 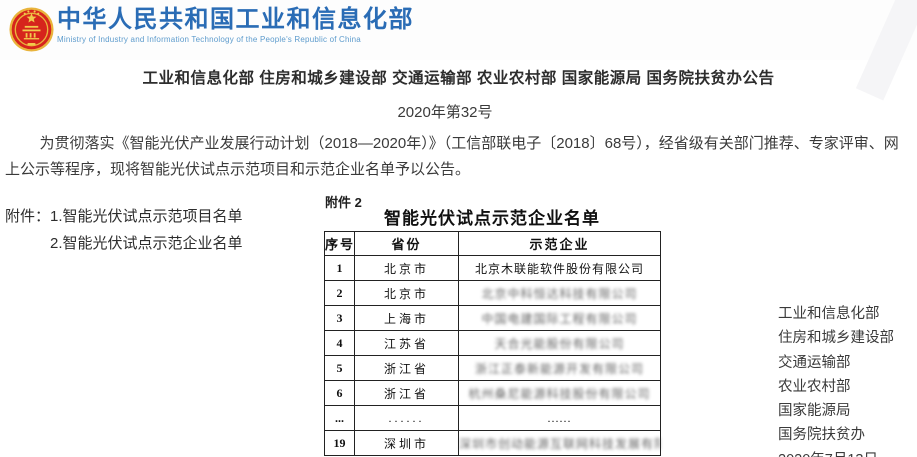 I want to click on site-title: 中华人民共和国工业和信息化部, so click(x=235, y=19).